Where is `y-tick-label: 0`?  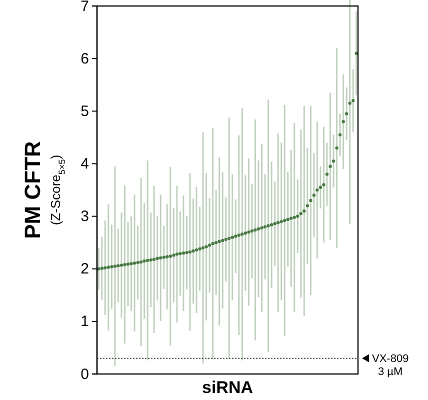 y-tick-label: 0 is located at coordinates (84, 374).